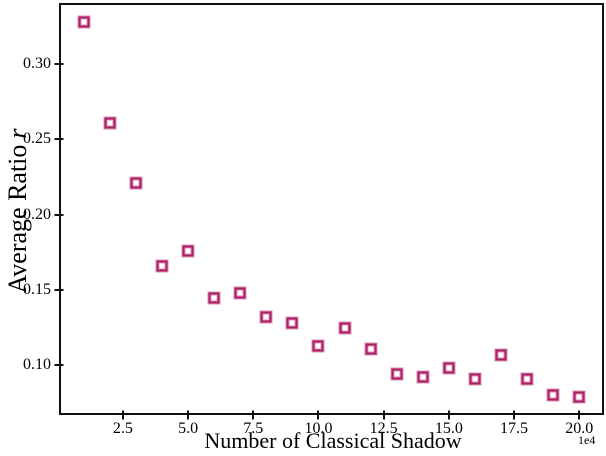  Describe the element at coordinates (188, 428) in the screenshot. I see `x-tick-label: 5.0` at that location.